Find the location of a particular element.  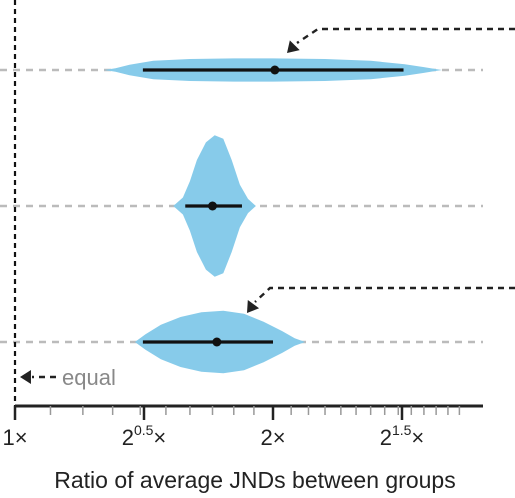

x-tick-label-3: 2× is located at coordinates (272, 437).